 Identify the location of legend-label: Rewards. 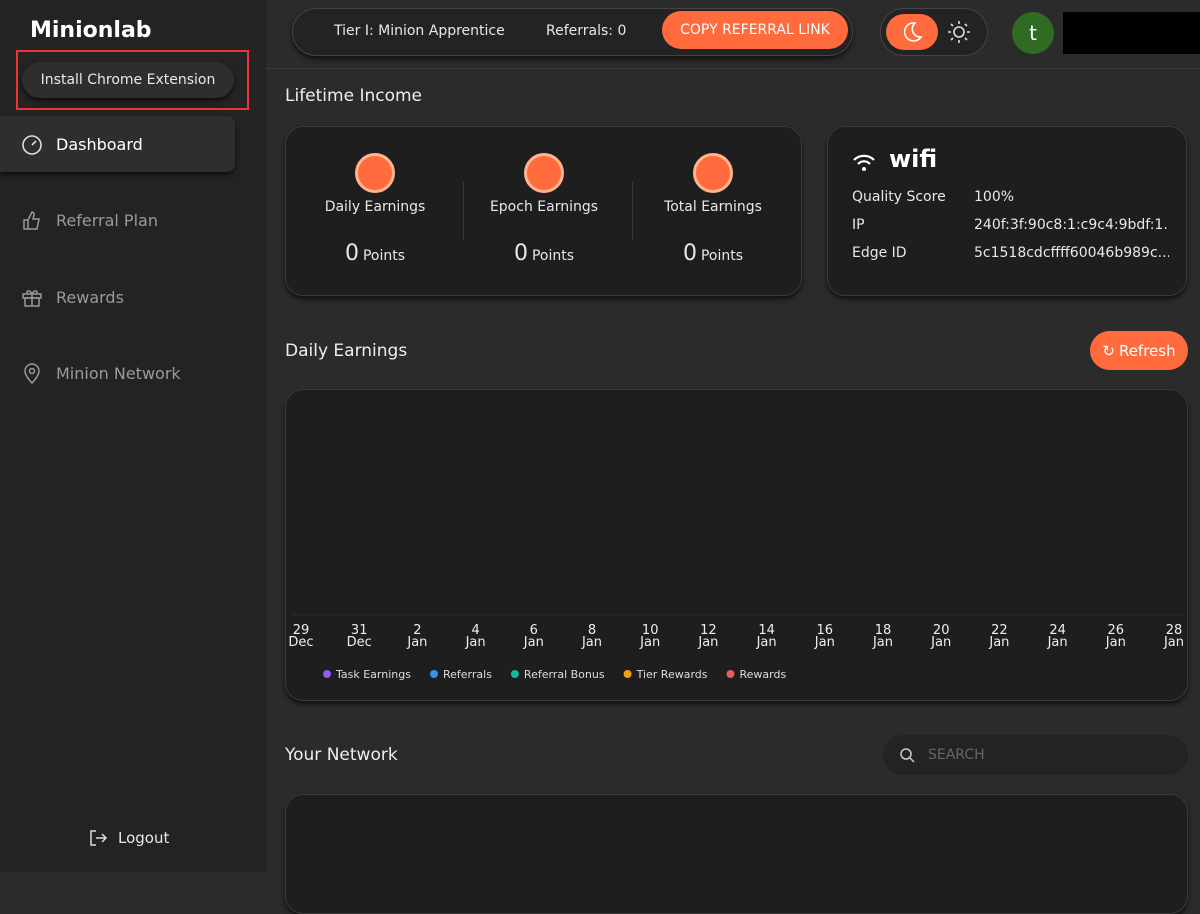
(763, 674).